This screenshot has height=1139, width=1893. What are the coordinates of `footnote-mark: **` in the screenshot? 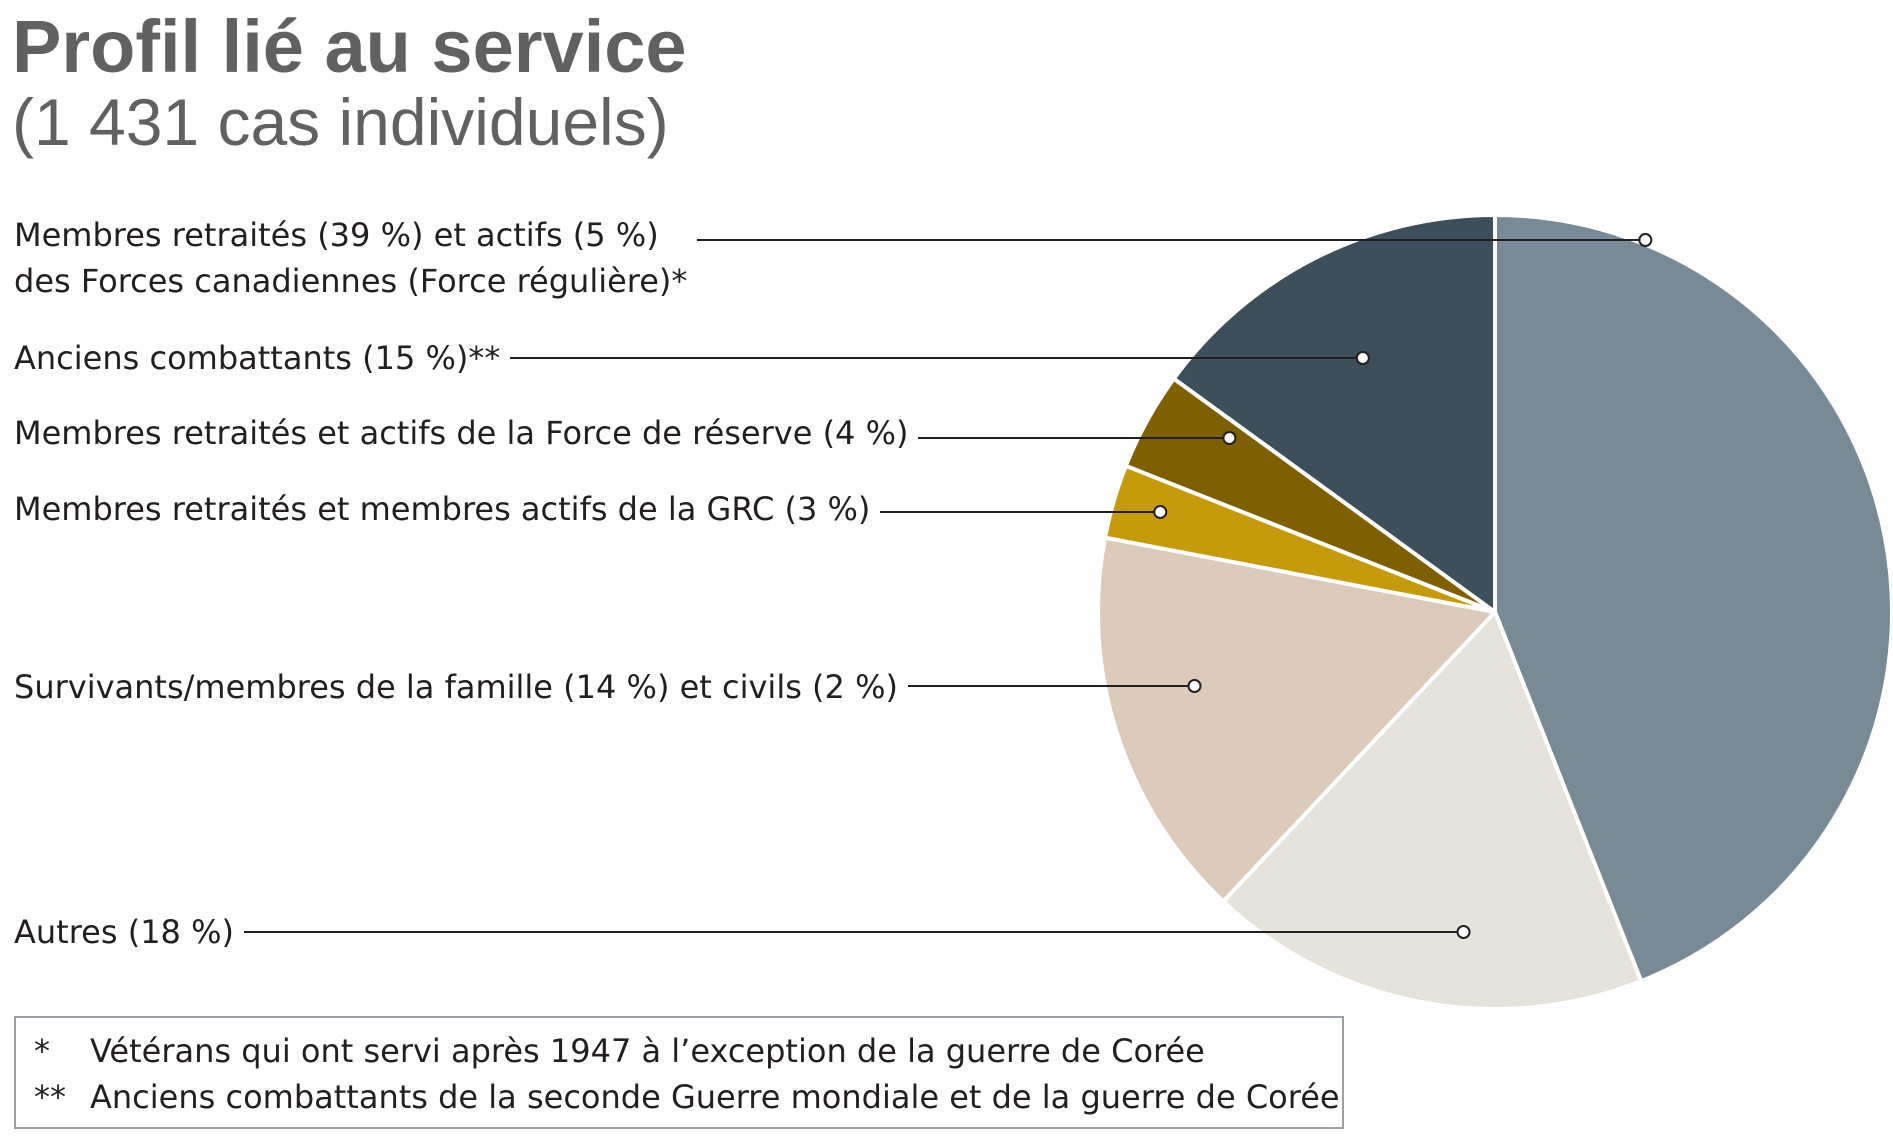 It's located at (50, 1097).